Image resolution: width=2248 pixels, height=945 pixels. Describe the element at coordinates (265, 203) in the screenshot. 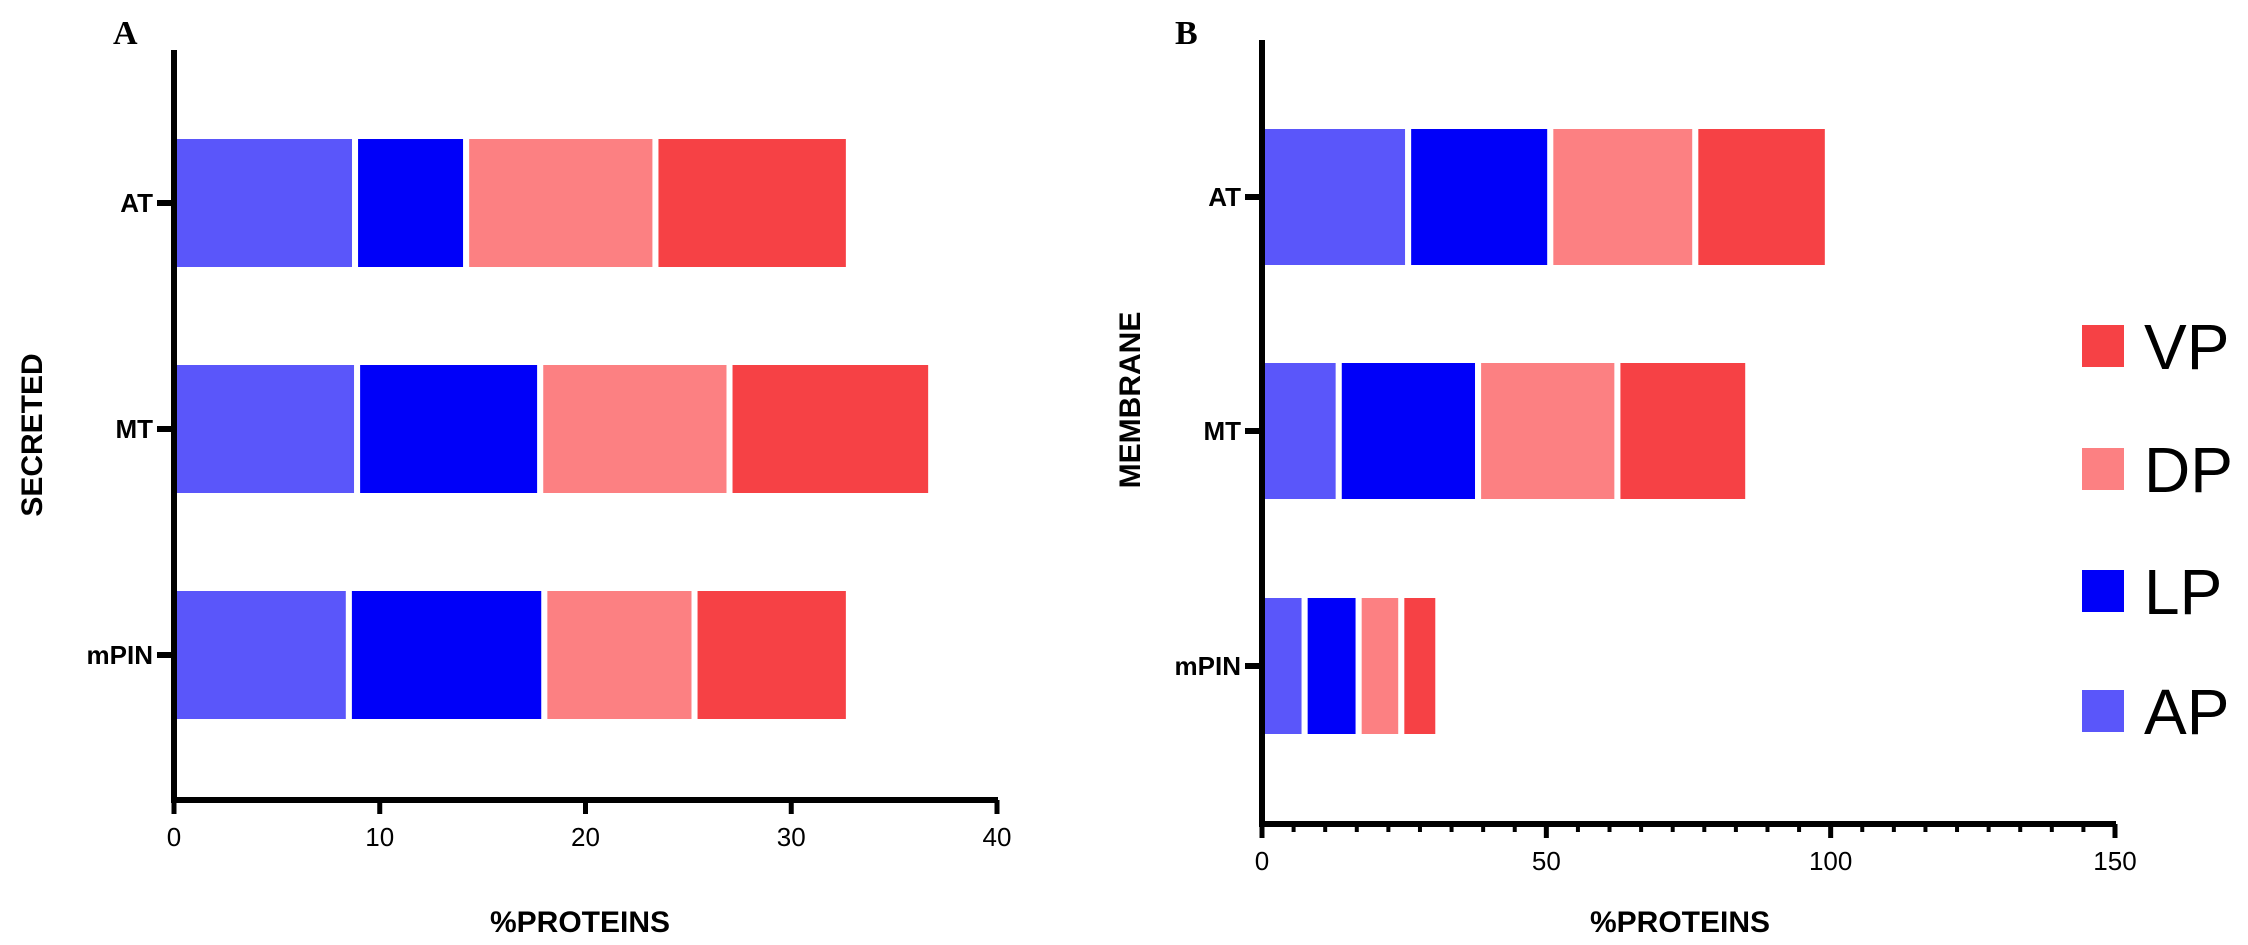

I see `panel-a-bar-at-ap` at that location.